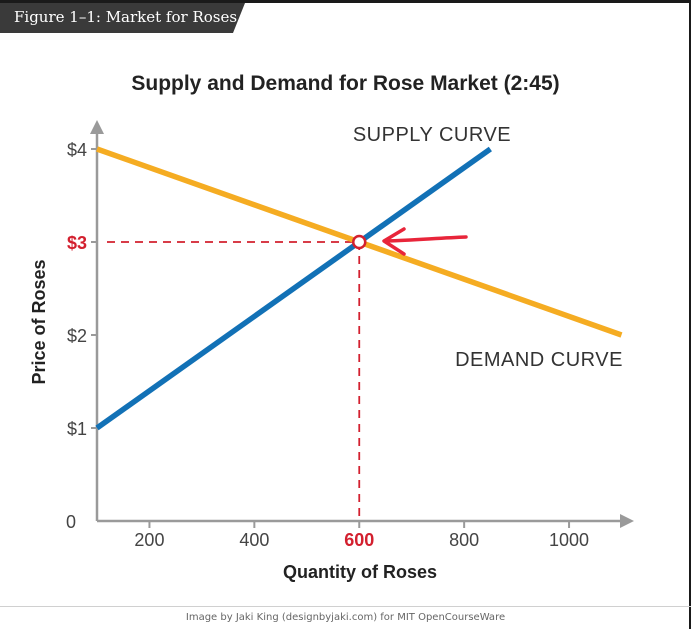 This screenshot has width=691, height=629. I want to click on top-border, so click(345, 1).